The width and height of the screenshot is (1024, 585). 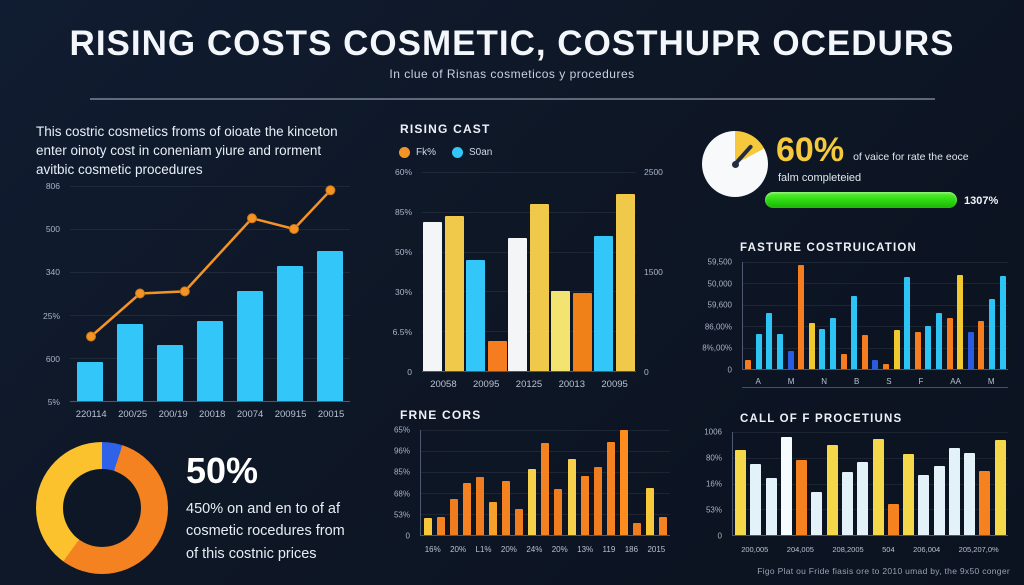 I want to click on x-axis-labels: 220114 200/25 200/19 20018 20074 200915 20015, so click(x=210, y=414).